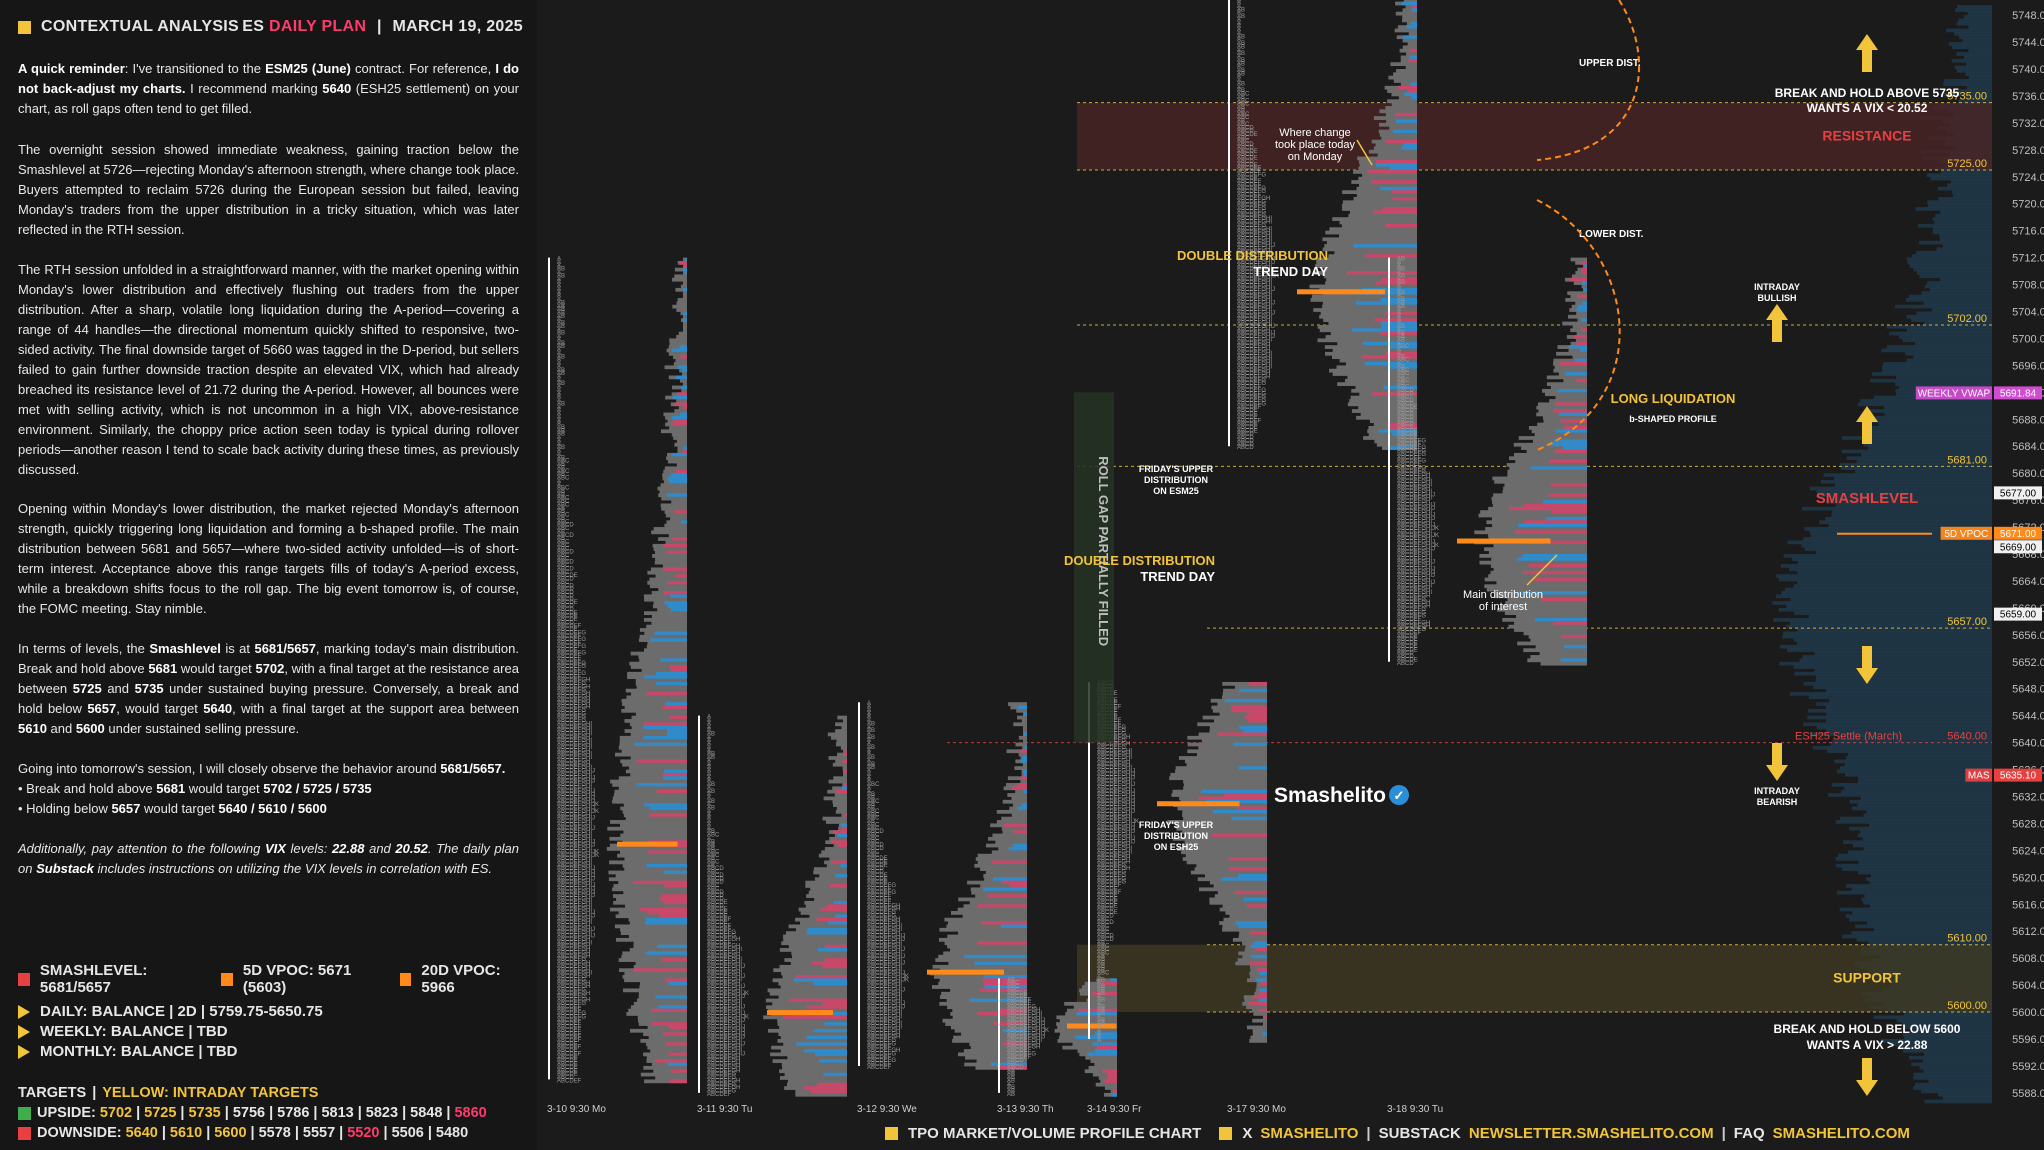  What do you see at coordinates (140, 26) in the screenshot?
I see `section-title: CONTEXTUAL ANALYSIS` at bounding box center [140, 26].